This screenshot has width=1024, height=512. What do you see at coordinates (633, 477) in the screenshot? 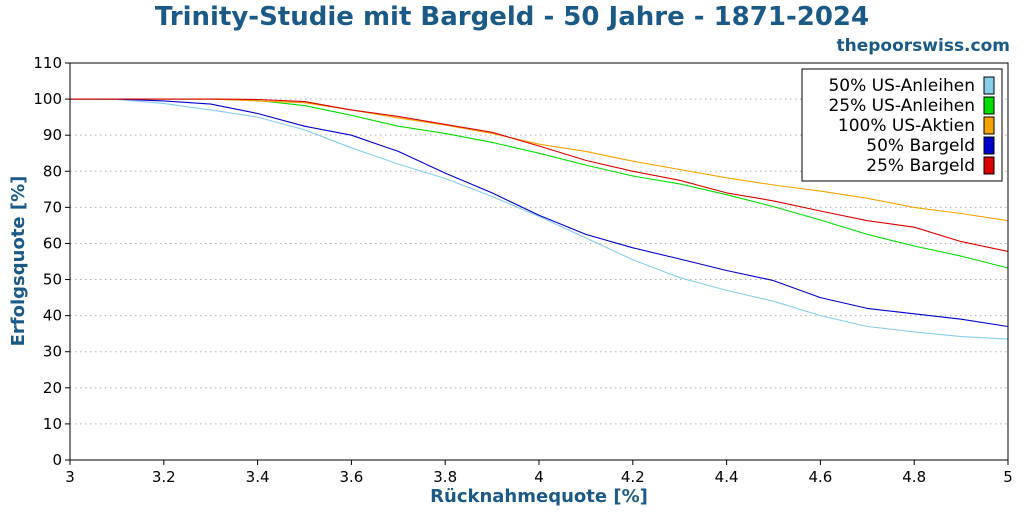
I see `x-tick-label: 4.2` at bounding box center [633, 477].